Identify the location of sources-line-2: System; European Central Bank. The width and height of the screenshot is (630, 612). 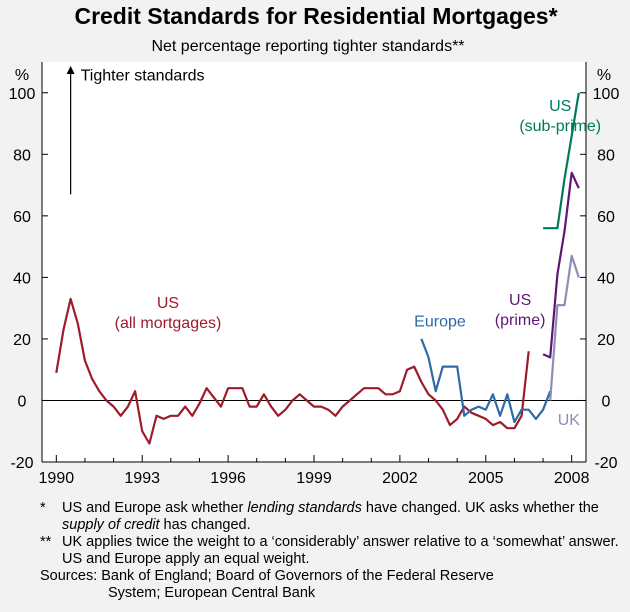
(212, 593).